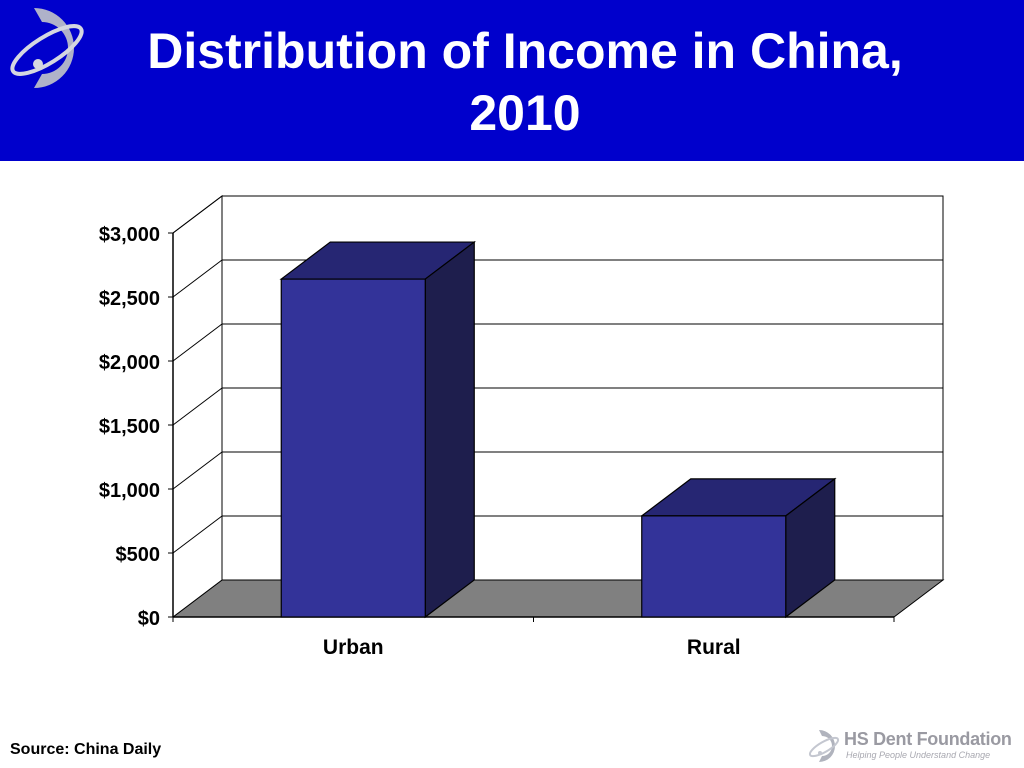 The image size is (1024, 768). I want to click on bar-urban, so click(378, 429).